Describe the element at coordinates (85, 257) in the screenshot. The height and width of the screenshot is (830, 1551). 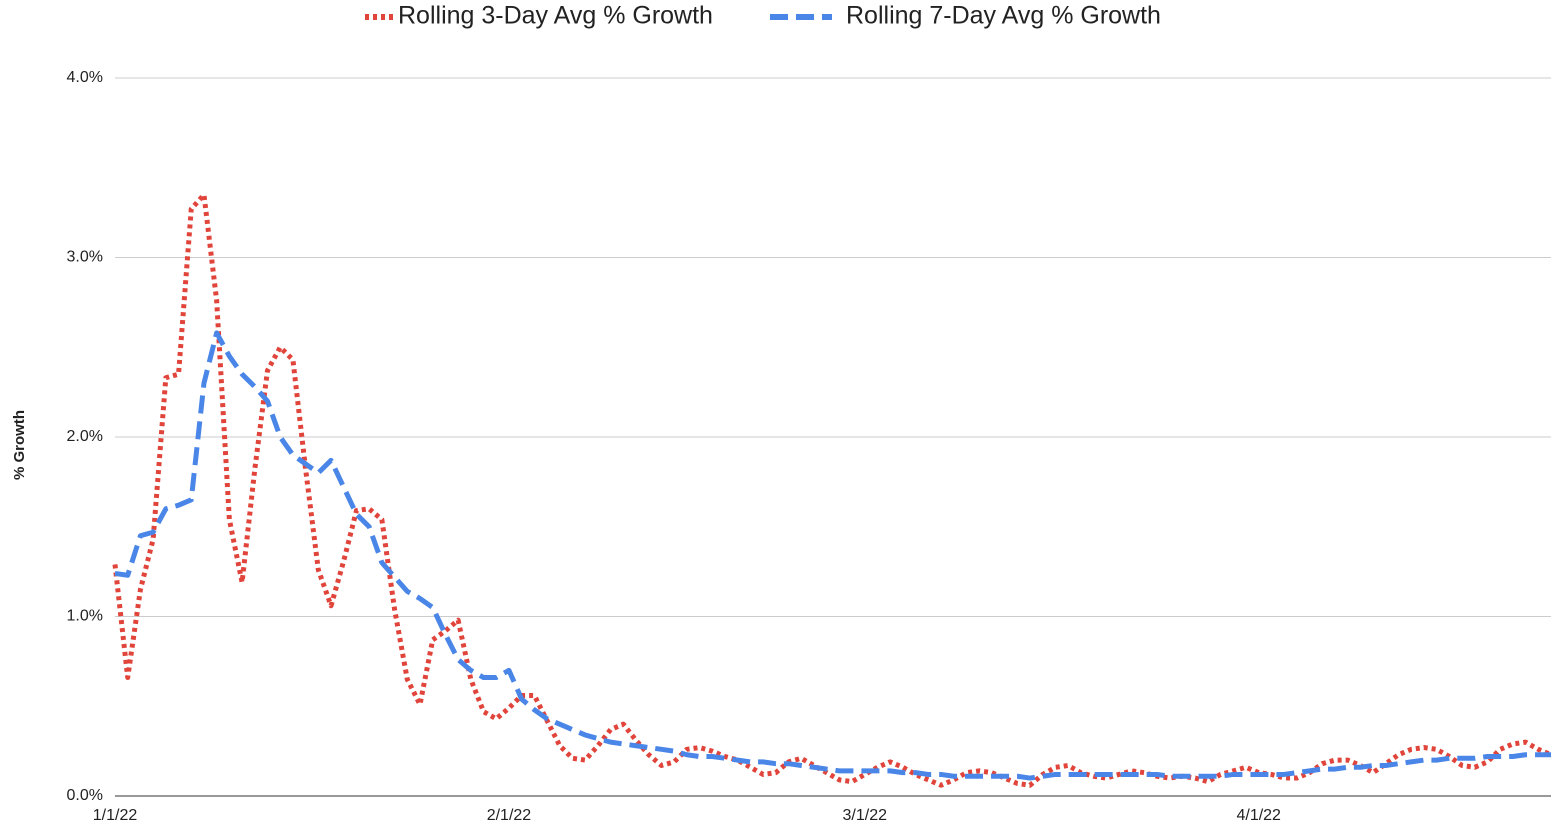
I see `y-tick-label: 3.0%` at that location.